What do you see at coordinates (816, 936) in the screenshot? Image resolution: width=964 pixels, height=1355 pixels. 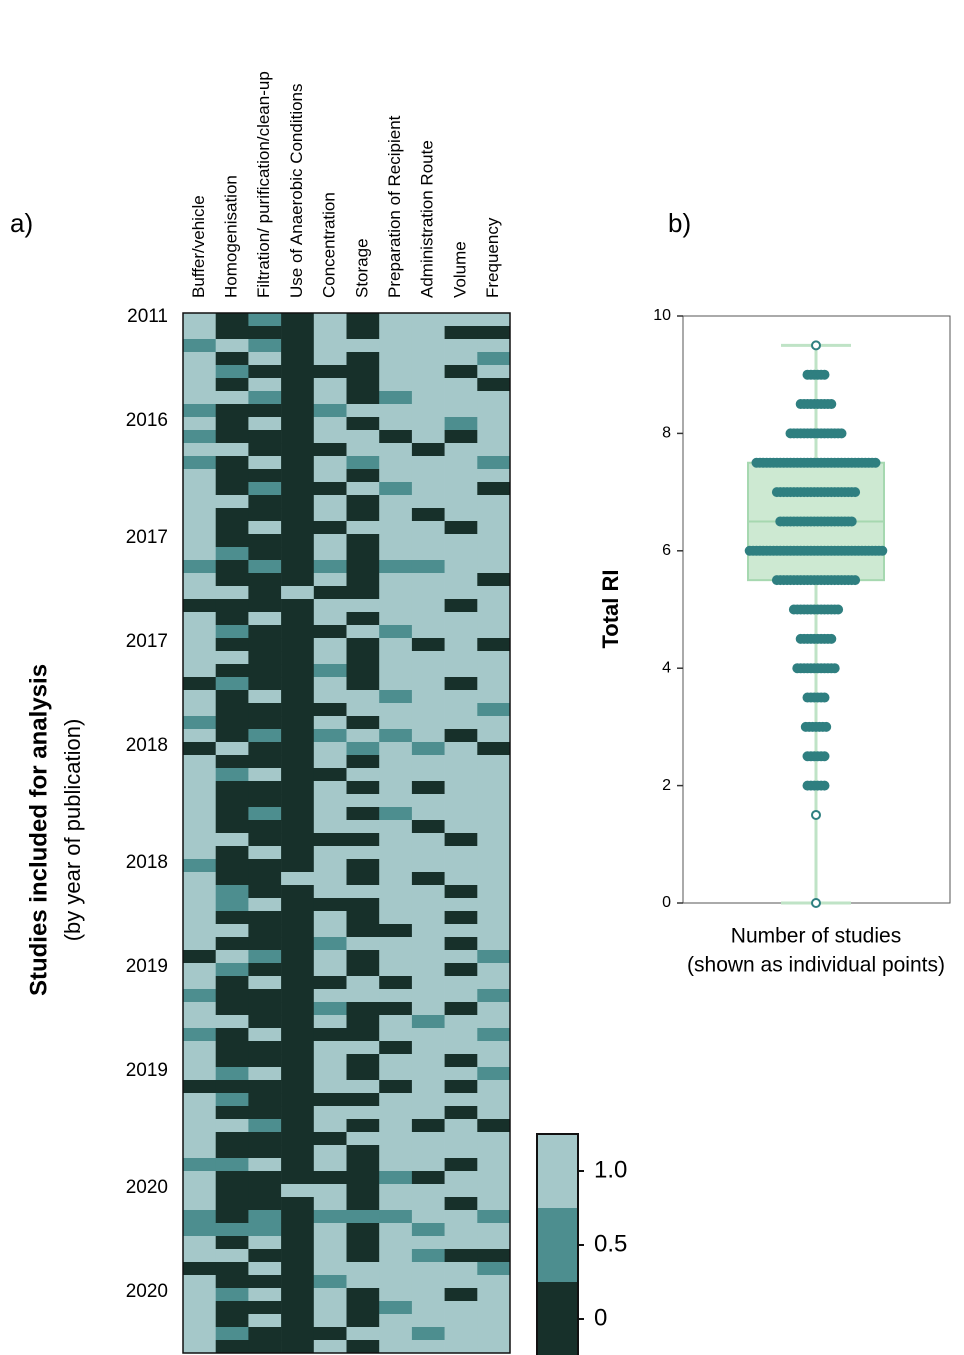 I see `x-axis-title: Number of studies` at bounding box center [816, 936].